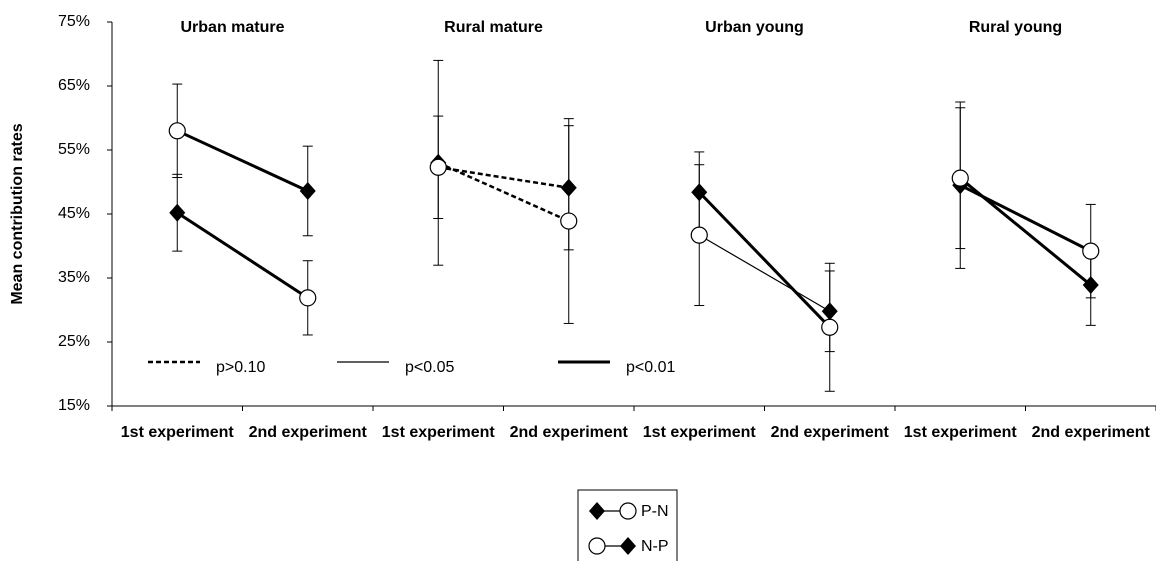 The width and height of the screenshot is (1156, 561). I want to click on y-tick-label: 75%, so click(74, 21).